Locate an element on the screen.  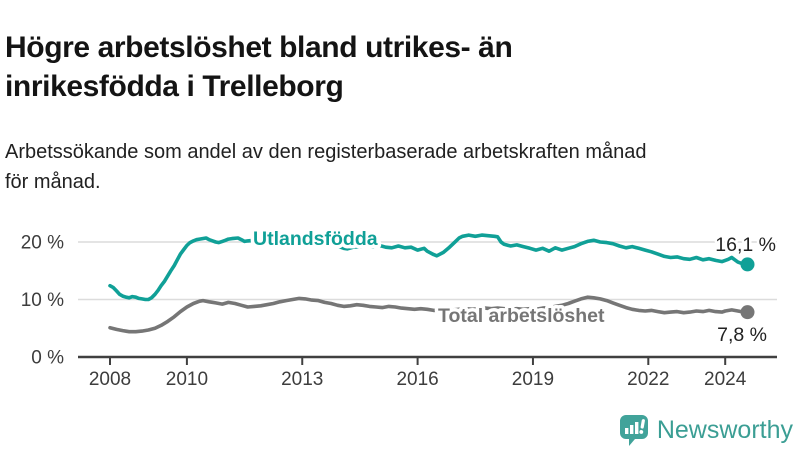
x-tick-label: 2010 is located at coordinates (187, 379).